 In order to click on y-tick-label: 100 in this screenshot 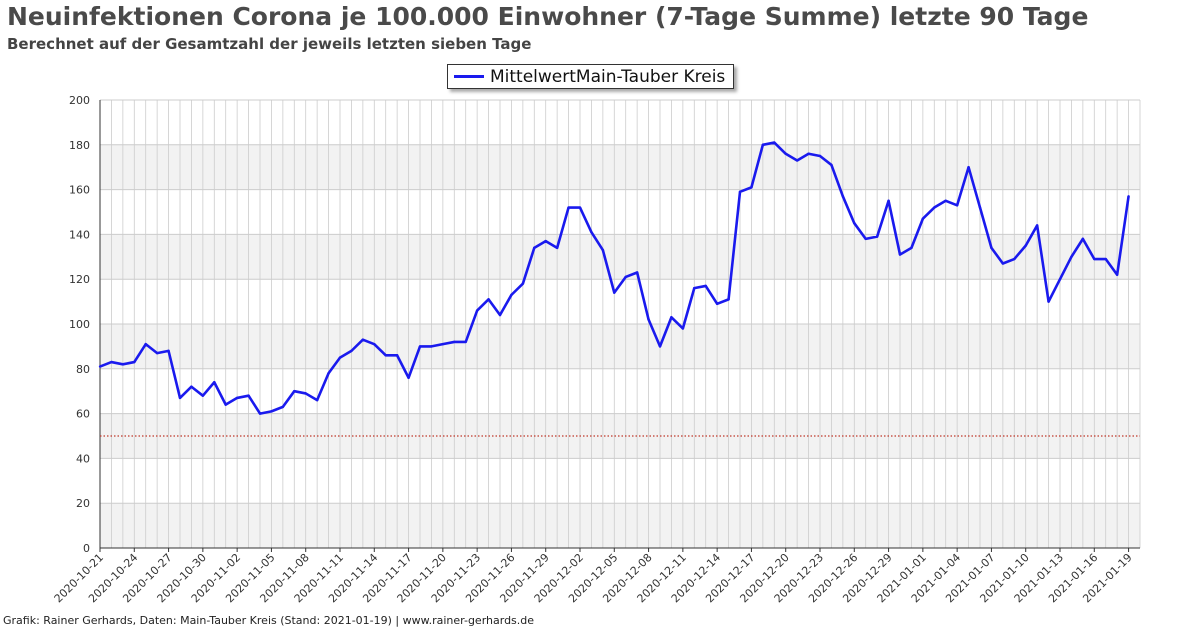, I will do `click(79, 324)`.